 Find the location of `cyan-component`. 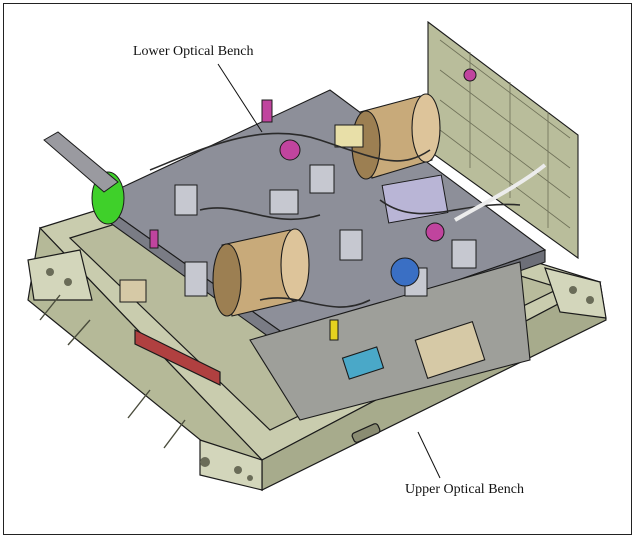

cyan-component is located at coordinates (363, 363).